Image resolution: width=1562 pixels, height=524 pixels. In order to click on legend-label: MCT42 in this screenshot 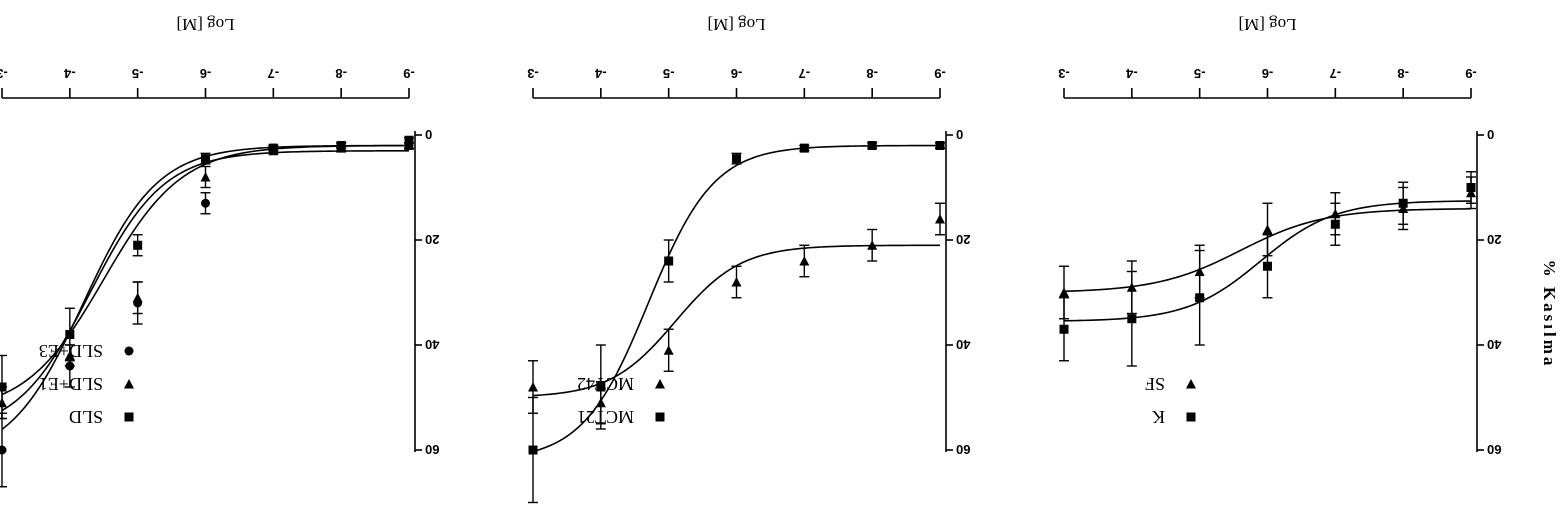, I will do `click(605, 384)`.